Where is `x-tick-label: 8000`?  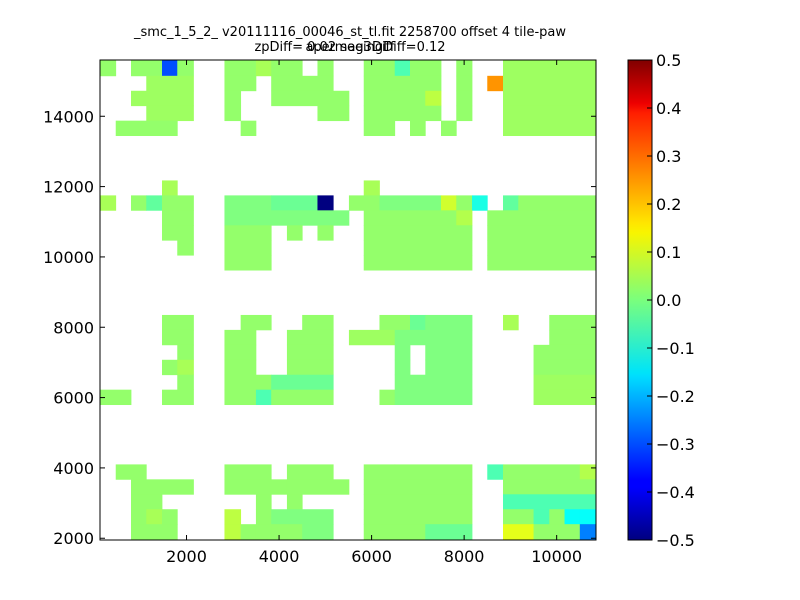
x-tick-label: 8000 is located at coordinates (464, 556).